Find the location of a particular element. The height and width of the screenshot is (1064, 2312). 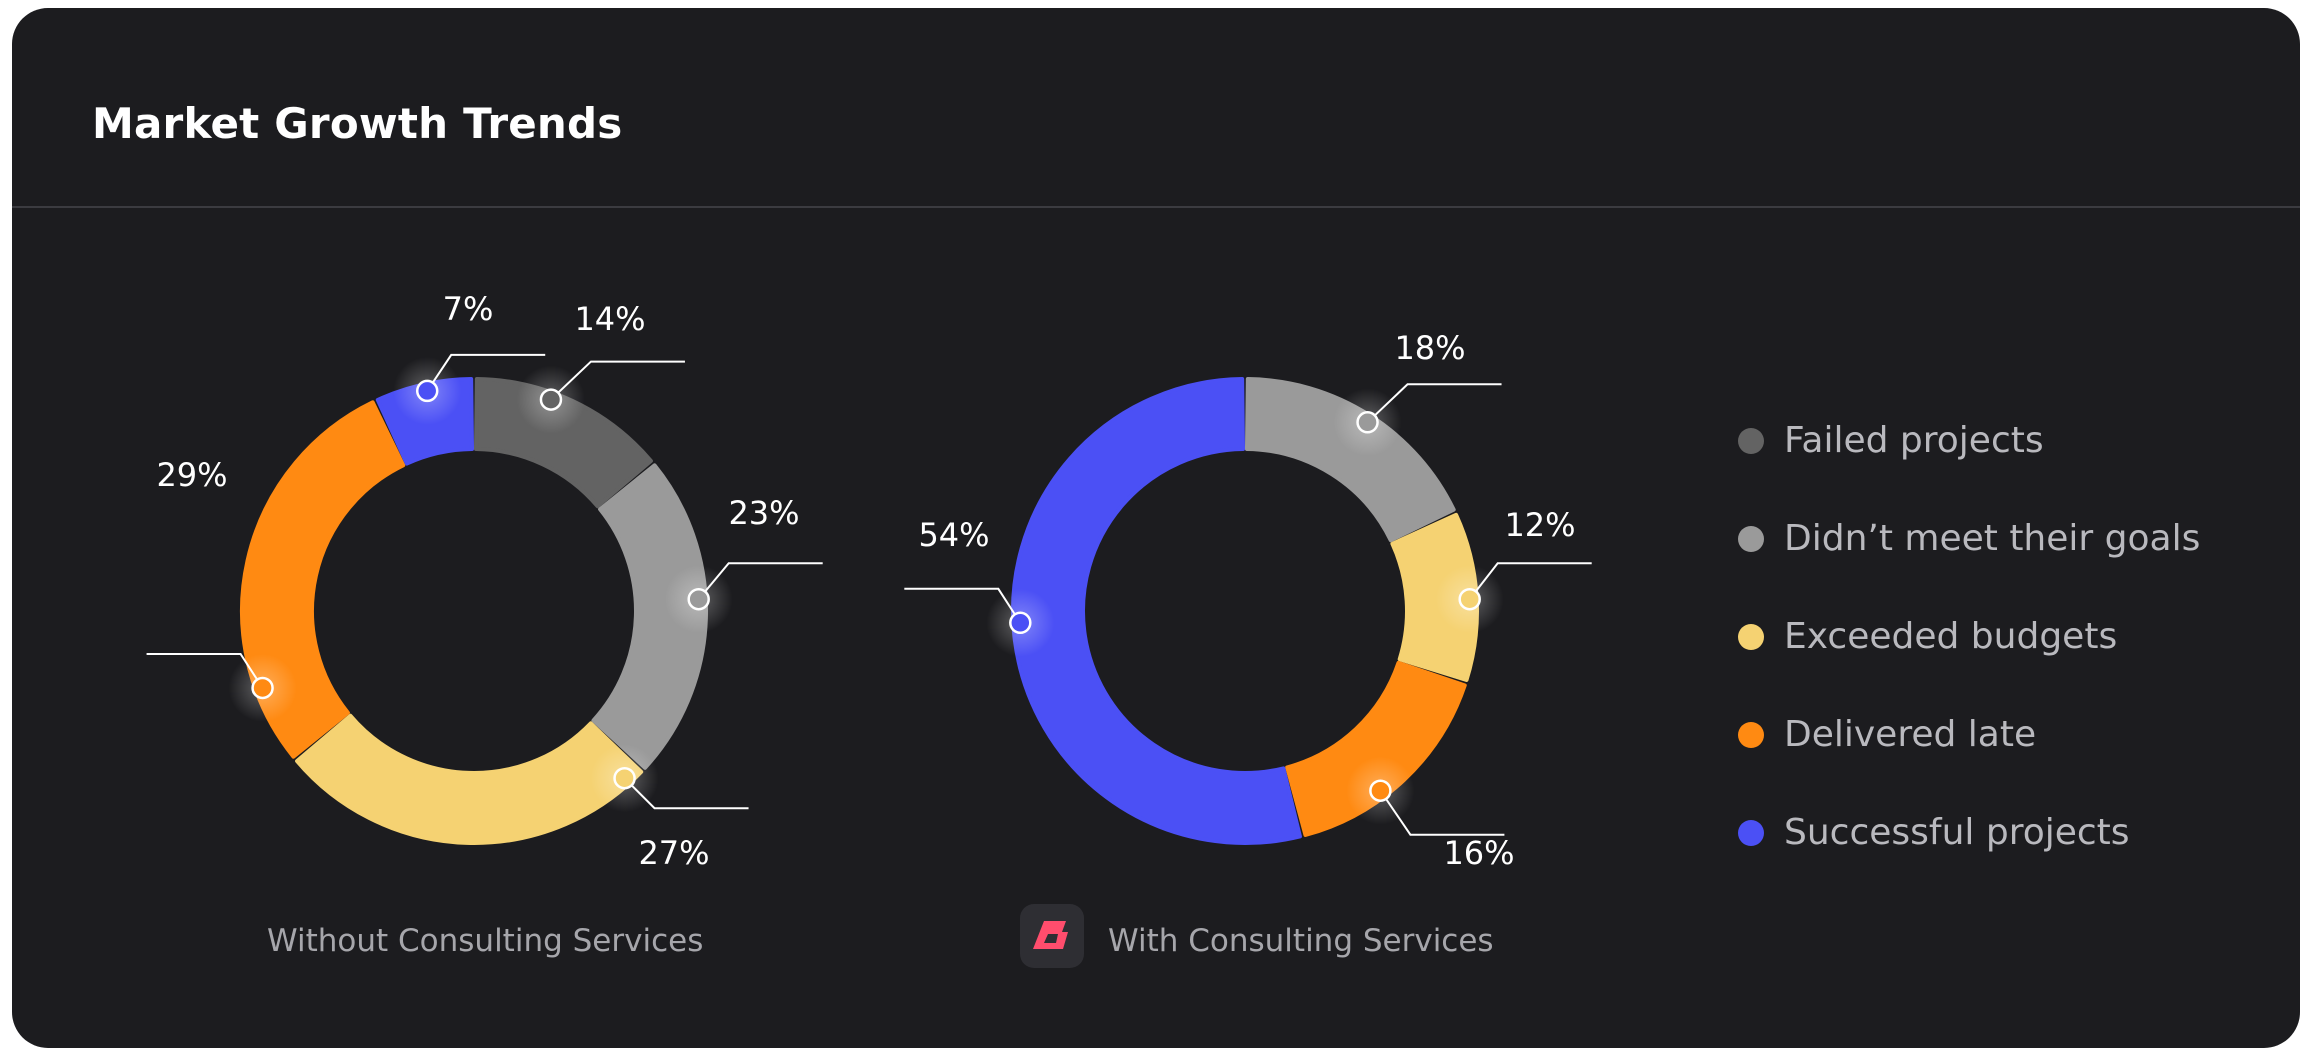

legend-item-didnt-meet-goals: Didn’t meet their goals is located at coordinates (1969, 539).